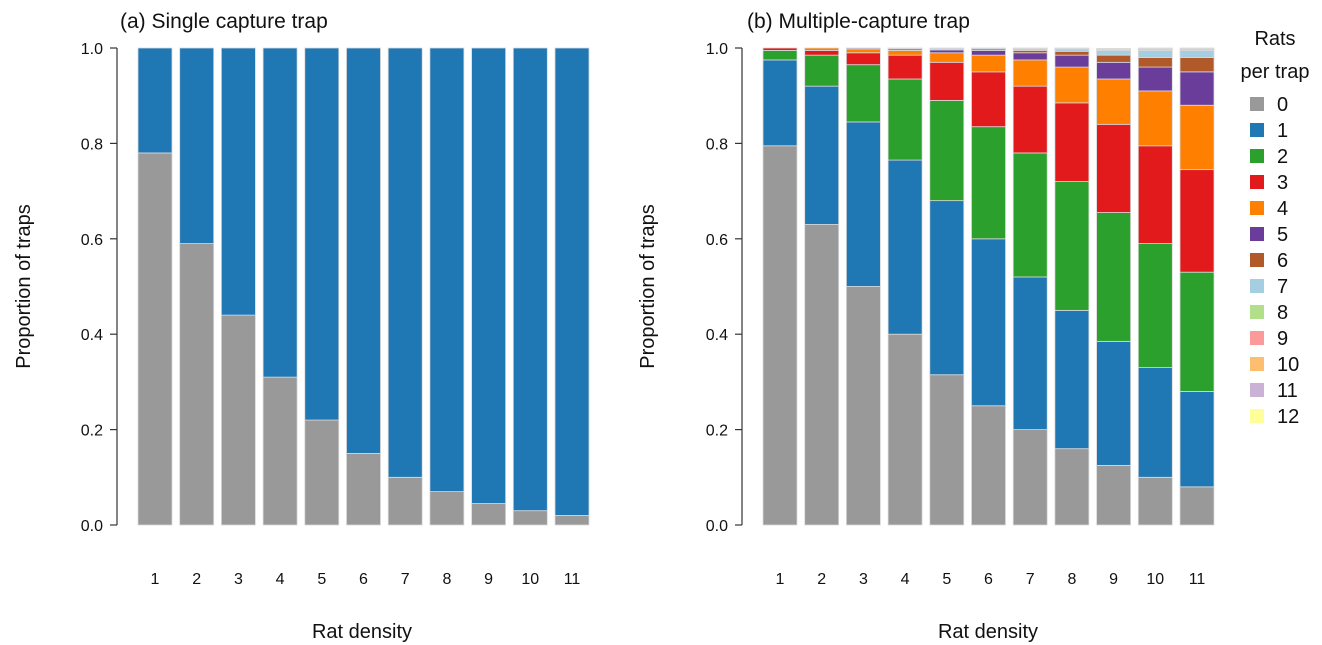  I want to click on legend-label-6: 6, so click(1282, 261).